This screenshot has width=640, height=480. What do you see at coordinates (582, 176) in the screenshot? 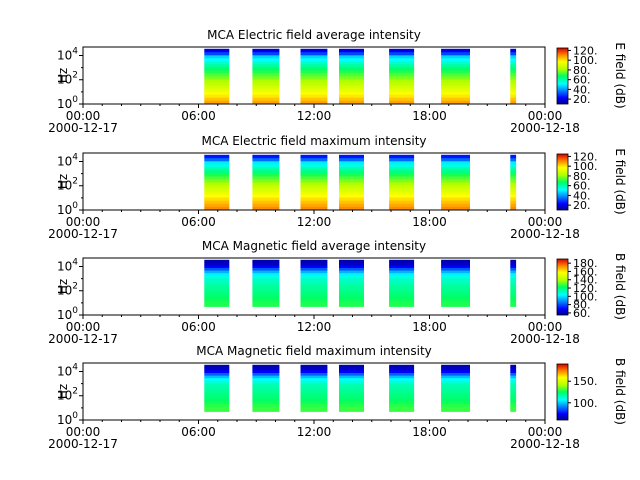
I see `colorbar-tick-label: 80.` at bounding box center [582, 176].